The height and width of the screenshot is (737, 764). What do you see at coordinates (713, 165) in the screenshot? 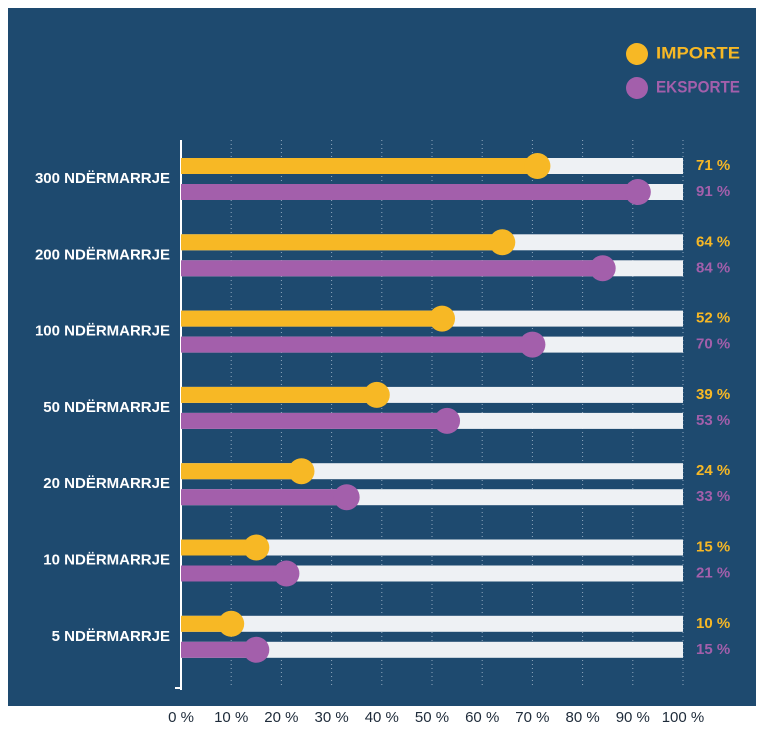
I see `value-label: 71 %` at bounding box center [713, 165].